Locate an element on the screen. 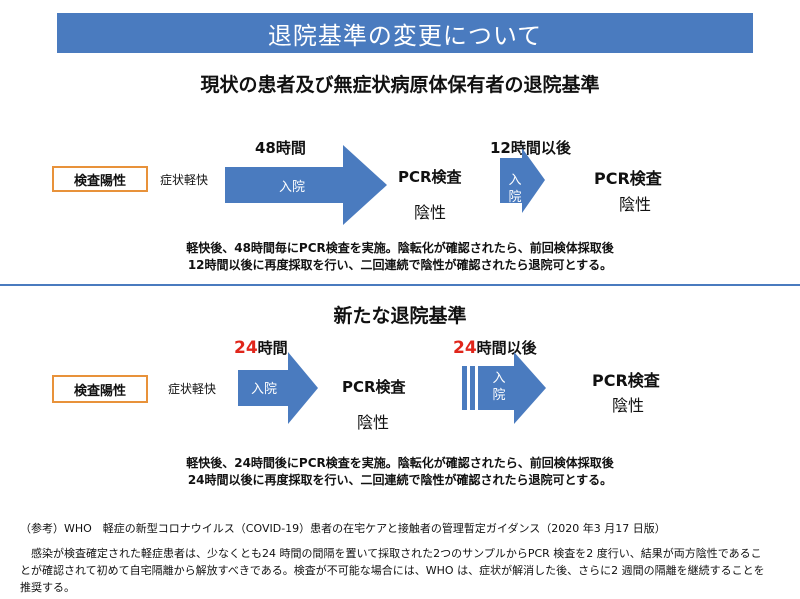  new-positive-box: 検査陽性 is located at coordinates (100, 389).